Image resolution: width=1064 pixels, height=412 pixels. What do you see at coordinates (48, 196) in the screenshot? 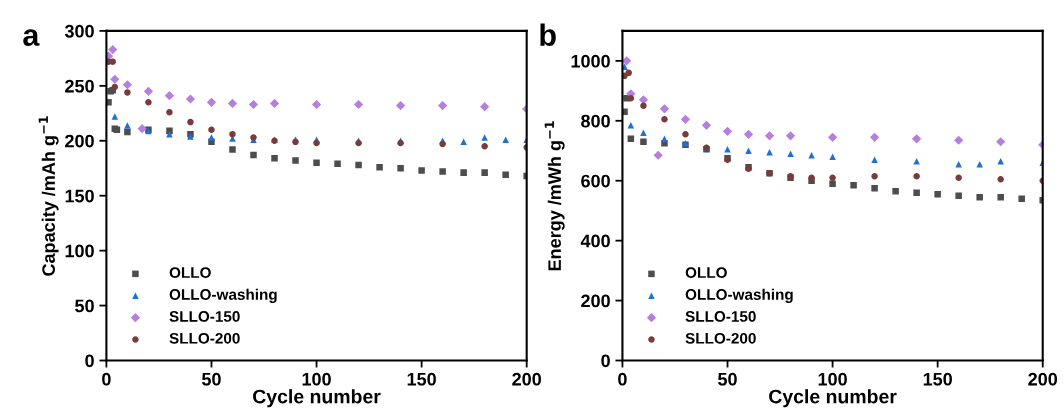
I see `y-axis-title: Capacity /mAh g$^{−1}$` at bounding box center [48, 196].